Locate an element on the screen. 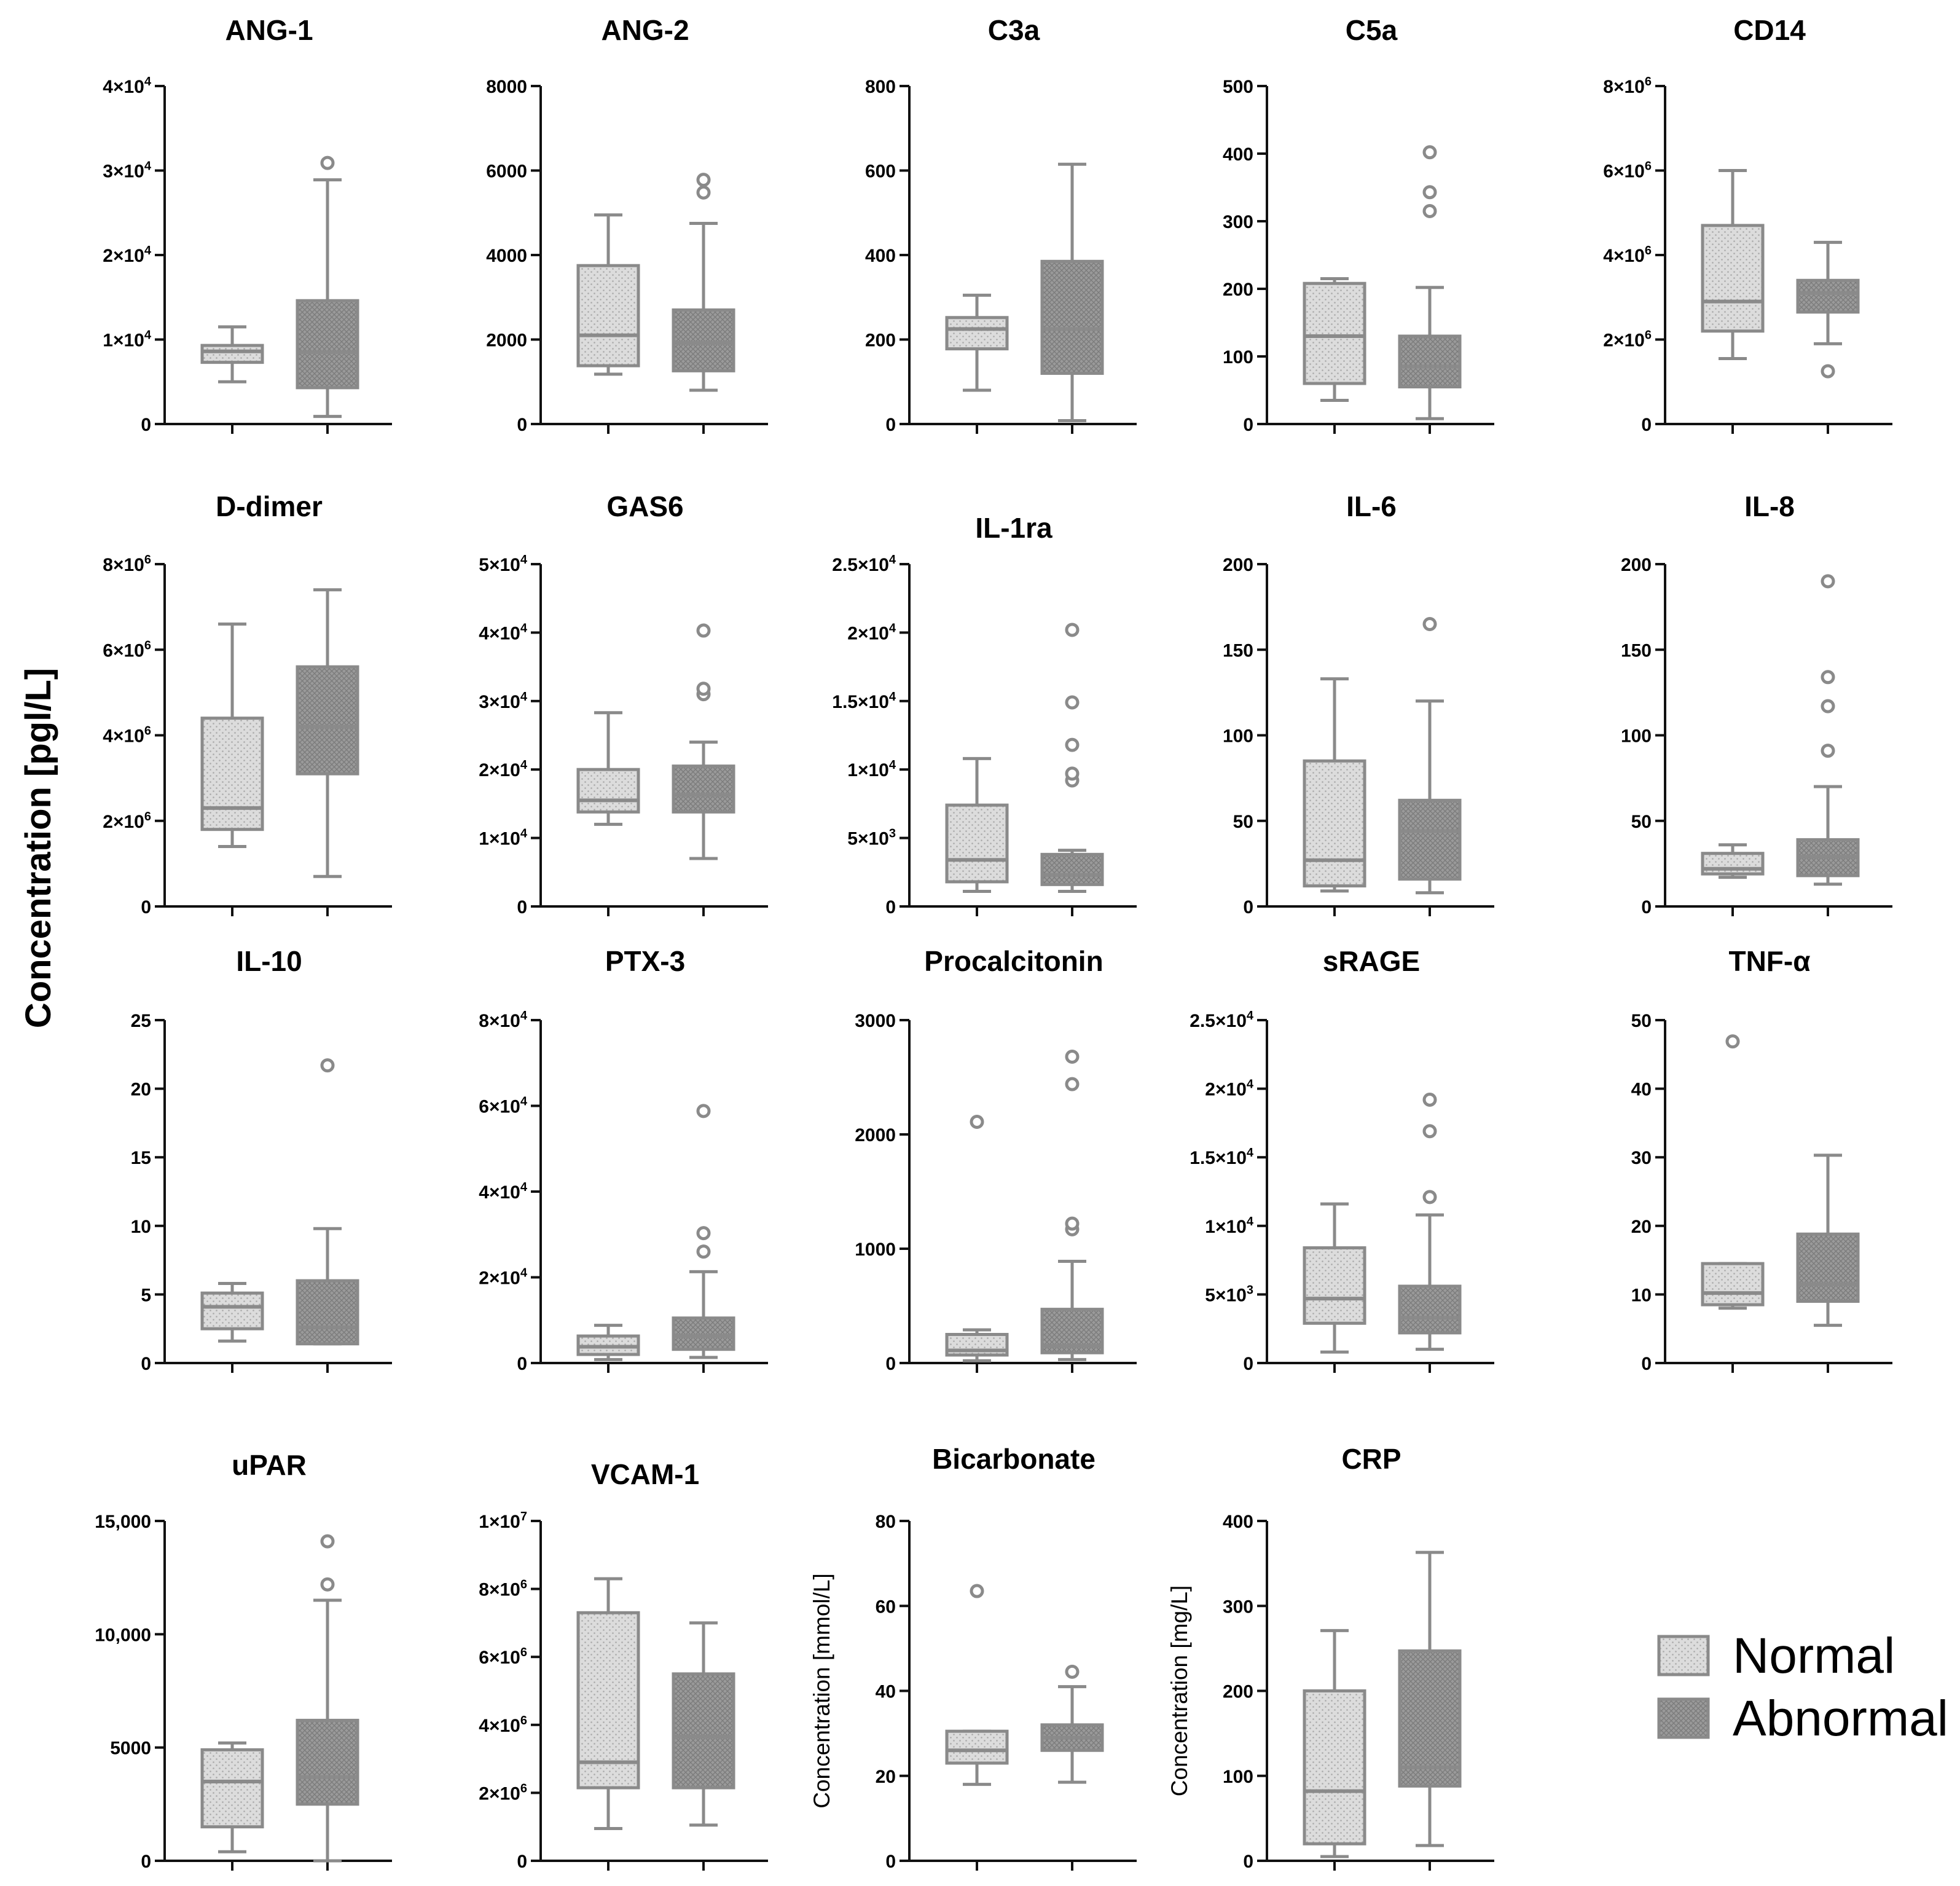  panel-cd14: CD14 0 2×10⁶ 4×10⁶ 6×106 8×106 is located at coordinates (1747, 225).